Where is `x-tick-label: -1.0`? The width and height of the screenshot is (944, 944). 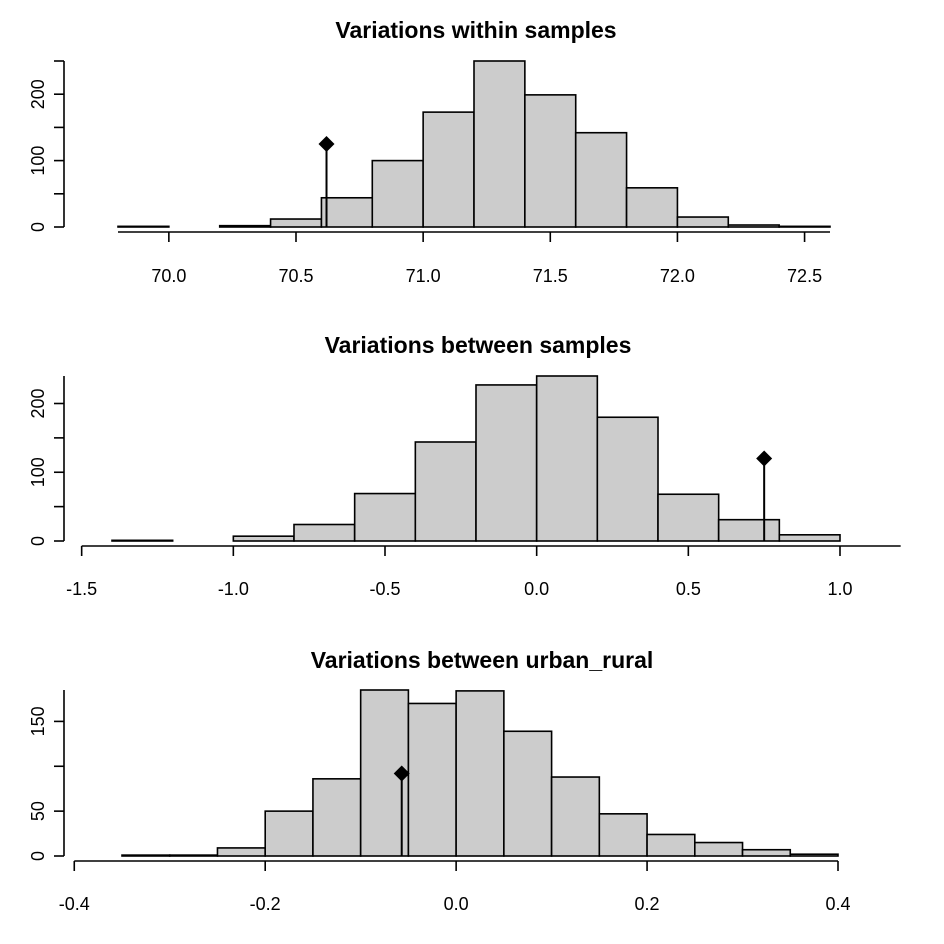
x-tick-label: -1.0 is located at coordinates (233, 589).